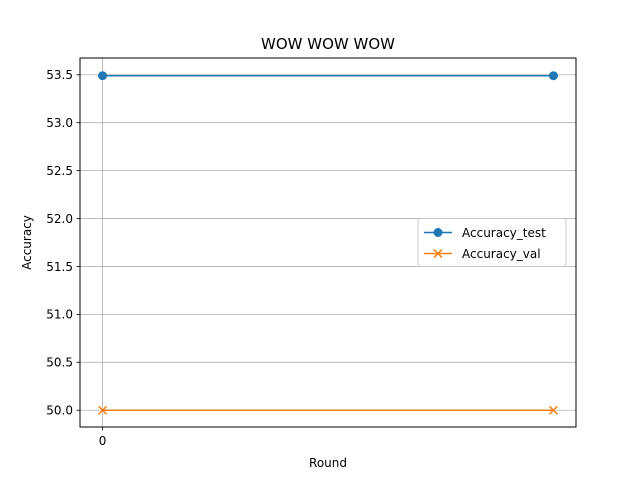 The width and height of the screenshot is (640, 480). What do you see at coordinates (59, 75) in the screenshot?
I see `y-tick-label: 53.5` at bounding box center [59, 75].